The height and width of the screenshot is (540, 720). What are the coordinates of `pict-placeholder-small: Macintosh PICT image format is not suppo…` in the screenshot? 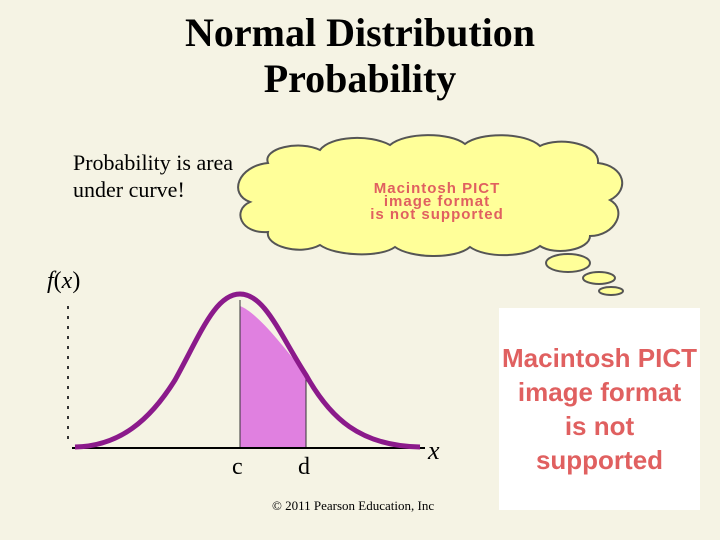 It's located at (437, 201).